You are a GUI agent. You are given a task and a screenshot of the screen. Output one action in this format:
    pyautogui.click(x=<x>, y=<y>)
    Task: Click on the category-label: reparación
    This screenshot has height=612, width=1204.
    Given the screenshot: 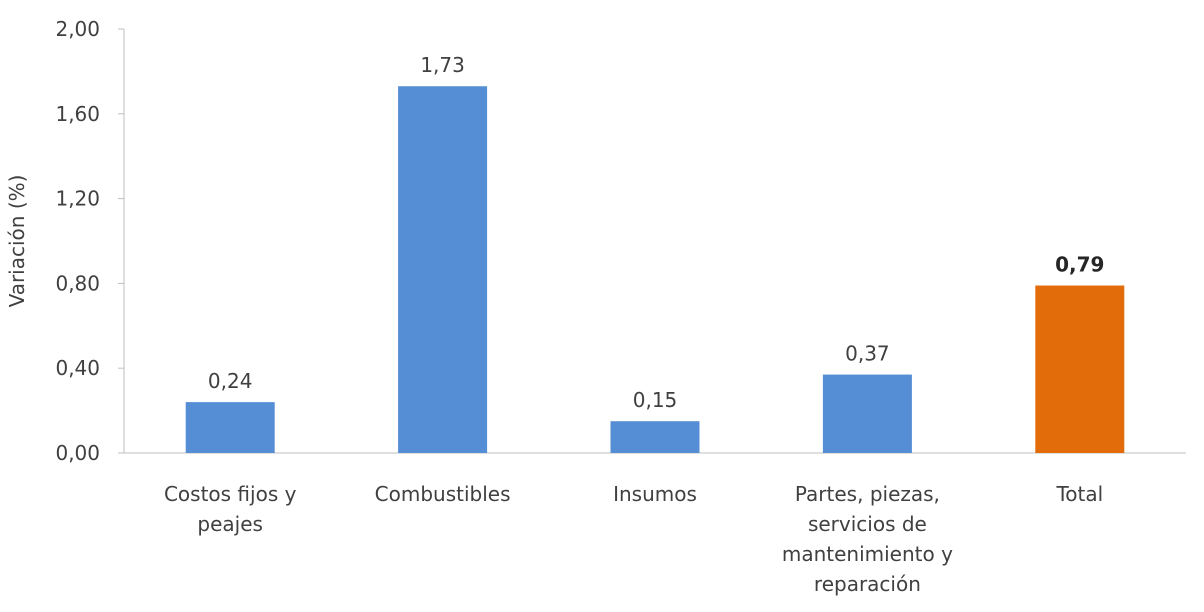 What is the action you would take?
    pyautogui.click(x=867, y=584)
    